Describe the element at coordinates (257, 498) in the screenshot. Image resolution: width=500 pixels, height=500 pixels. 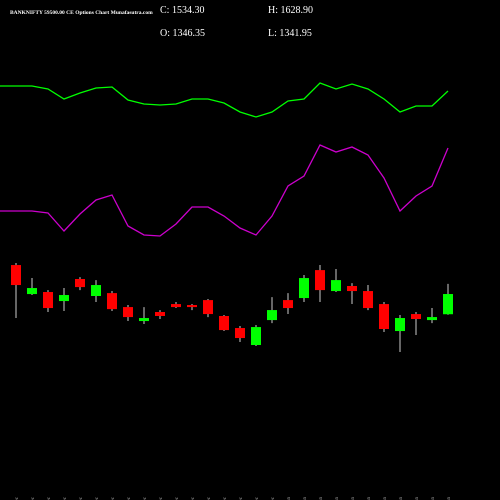
I see `x-tick-label: 30 Dec` at that location.